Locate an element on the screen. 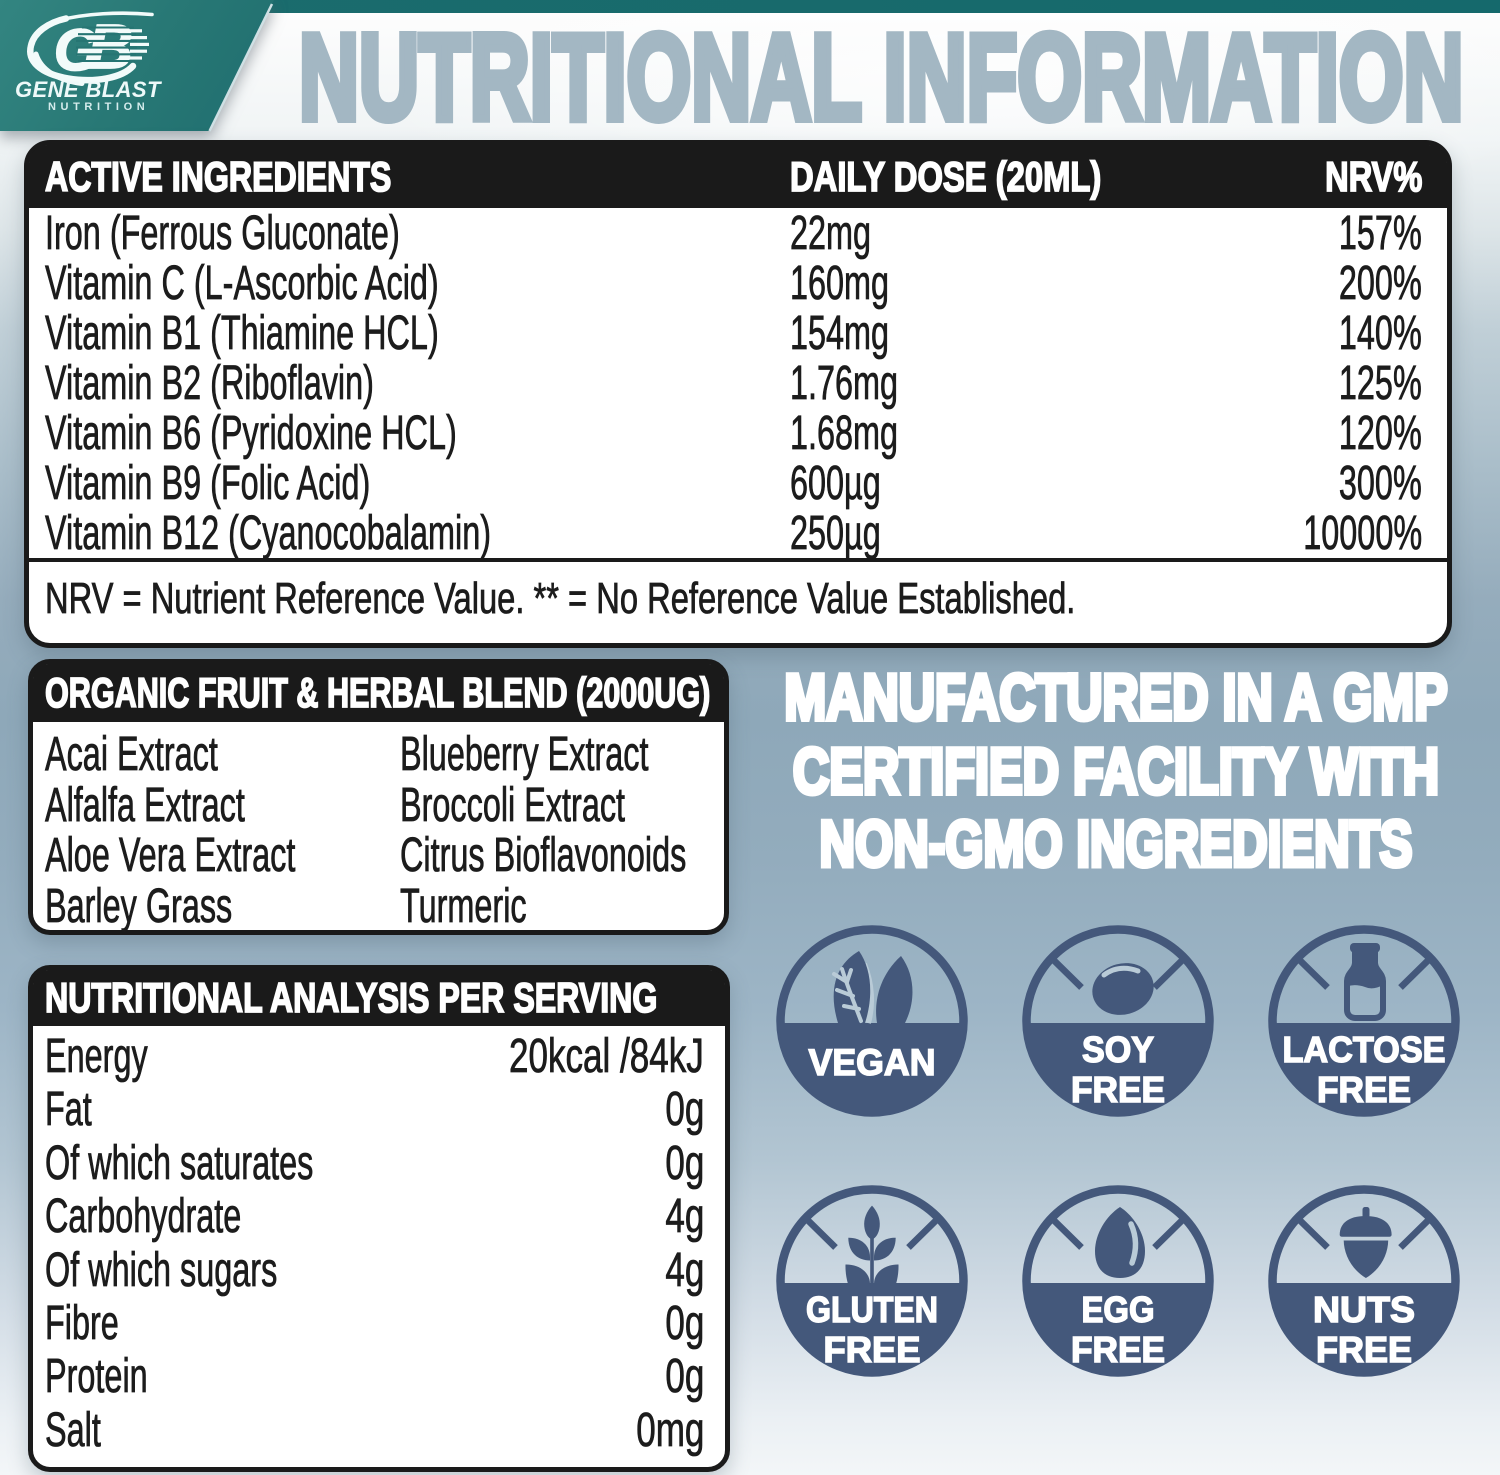 Image resolution: width=1500 pixels, height=1475 pixels. svg-text: MANUFACTURED IN A GMP is located at coordinates (1115, 697).